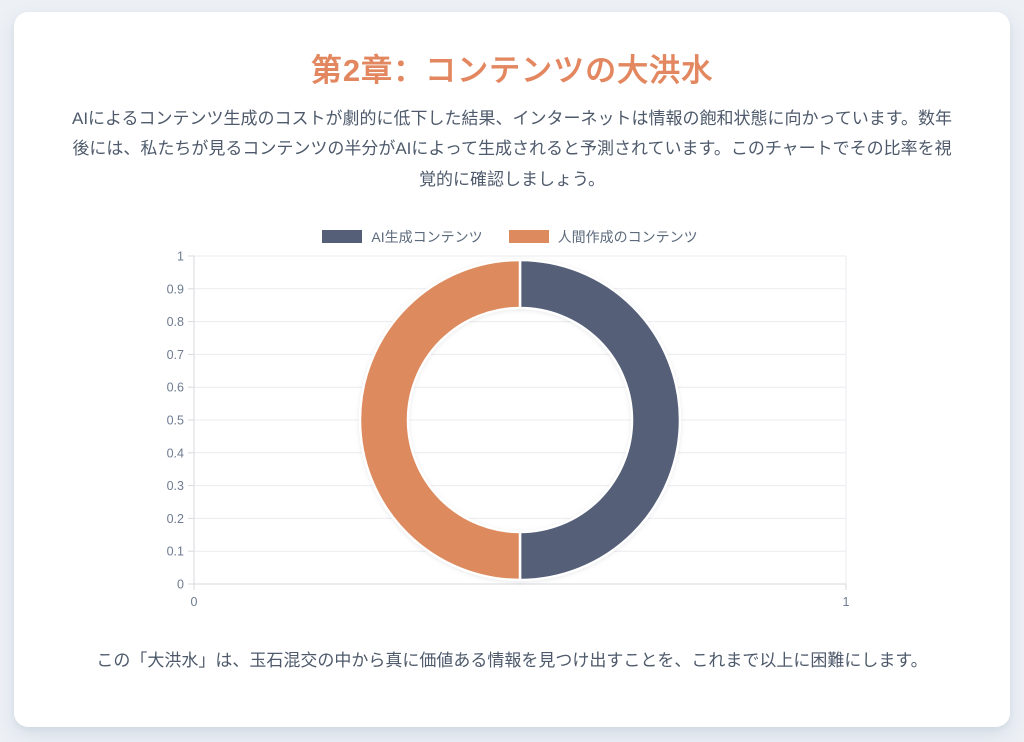 Image resolution: width=1024 pixels, height=742 pixels. Describe the element at coordinates (512, 70) in the screenshot. I see `page-title: 第2章：コンテンツの大洪水` at that location.